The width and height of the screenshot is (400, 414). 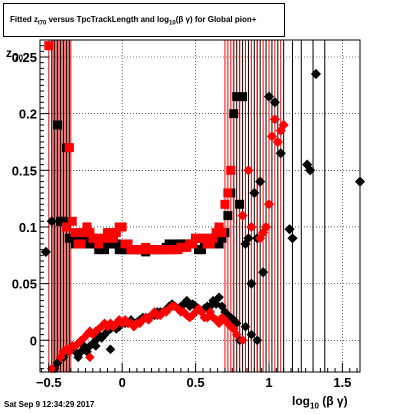 What do you see at coordinates (342, 382) in the screenshot?
I see `x-tick-label: 1.5` at bounding box center [342, 382].